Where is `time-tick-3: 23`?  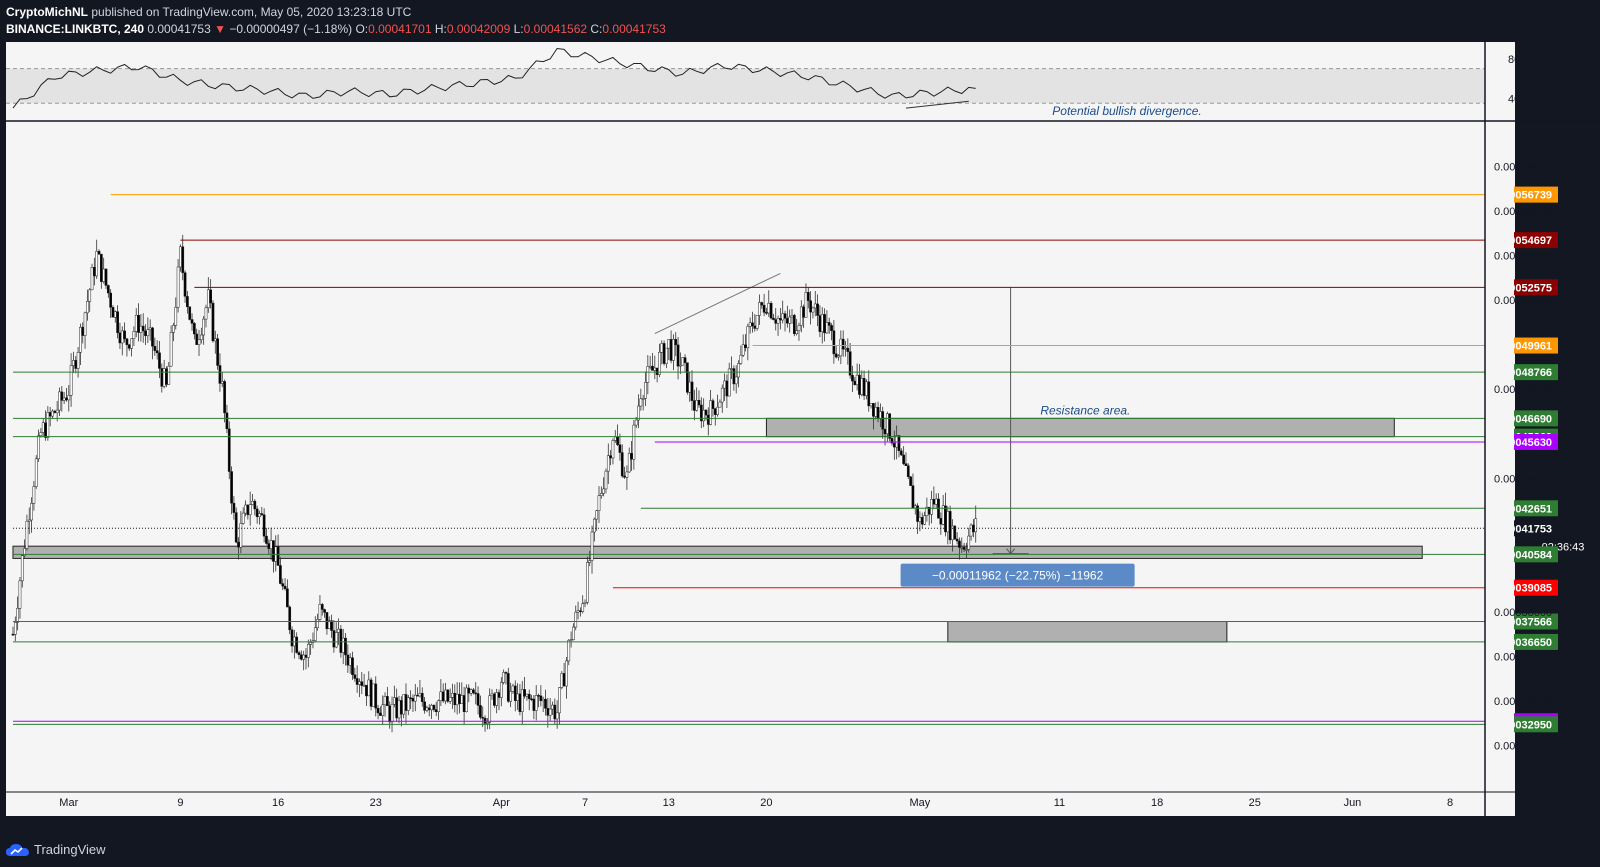
time-tick-3: 23 is located at coordinates (376, 803).